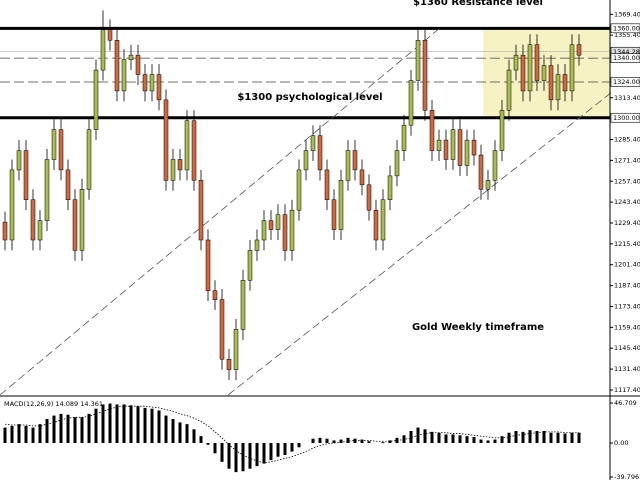  What do you see at coordinates (627, 140) in the screenshot?
I see `y-tick-label: 1285.40` at bounding box center [627, 140].